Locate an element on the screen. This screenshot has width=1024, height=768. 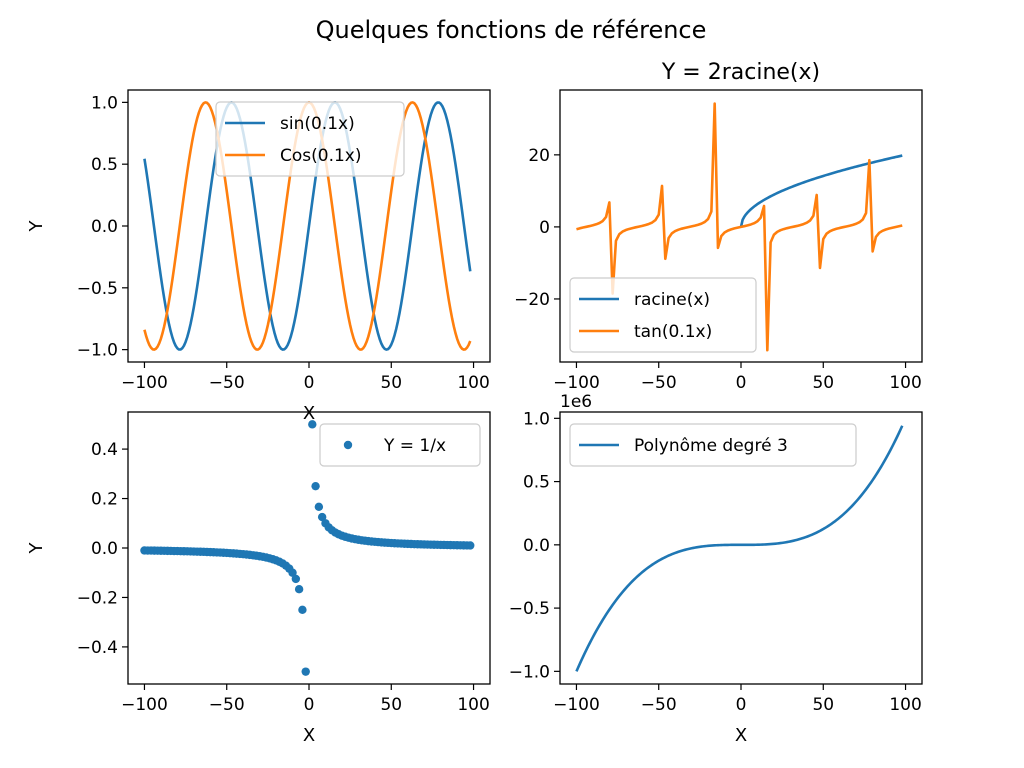
plot4-xtick-label-2: 0 is located at coordinates (741, 705).